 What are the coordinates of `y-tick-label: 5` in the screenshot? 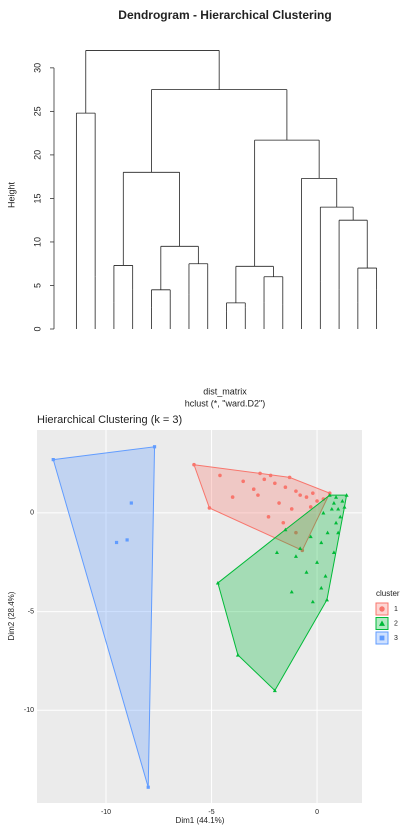 It's located at (37, 285).